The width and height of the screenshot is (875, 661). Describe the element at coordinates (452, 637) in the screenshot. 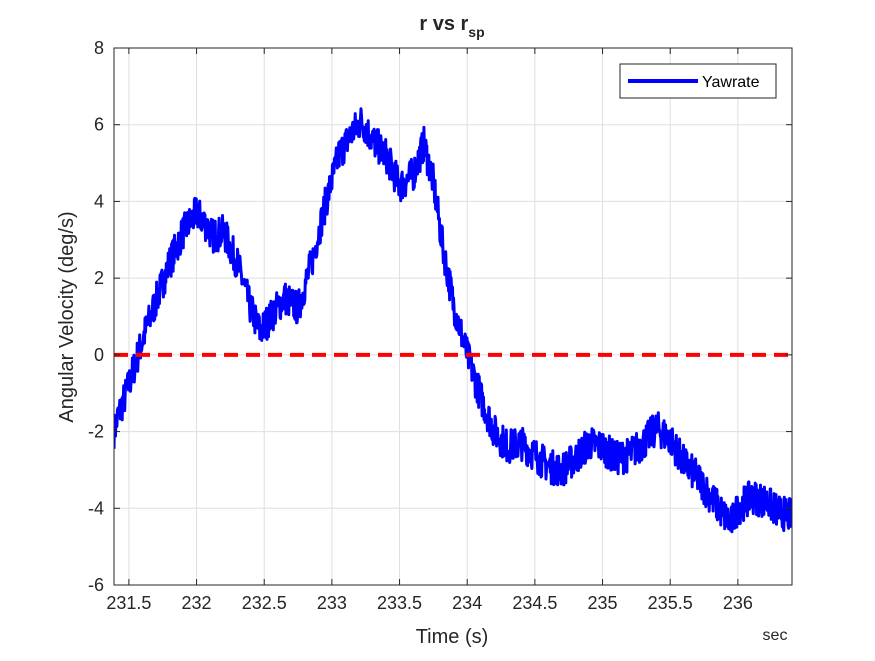

I see `x-axis-label: Time (s)` at that location.